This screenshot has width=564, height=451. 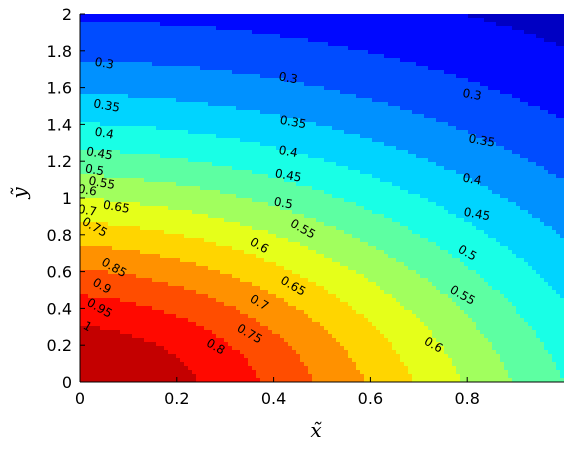 What do you see at coordinates (104, 133) in the screenshot?
I see `contour-label: 0.4` at bounding box center [104, 133].